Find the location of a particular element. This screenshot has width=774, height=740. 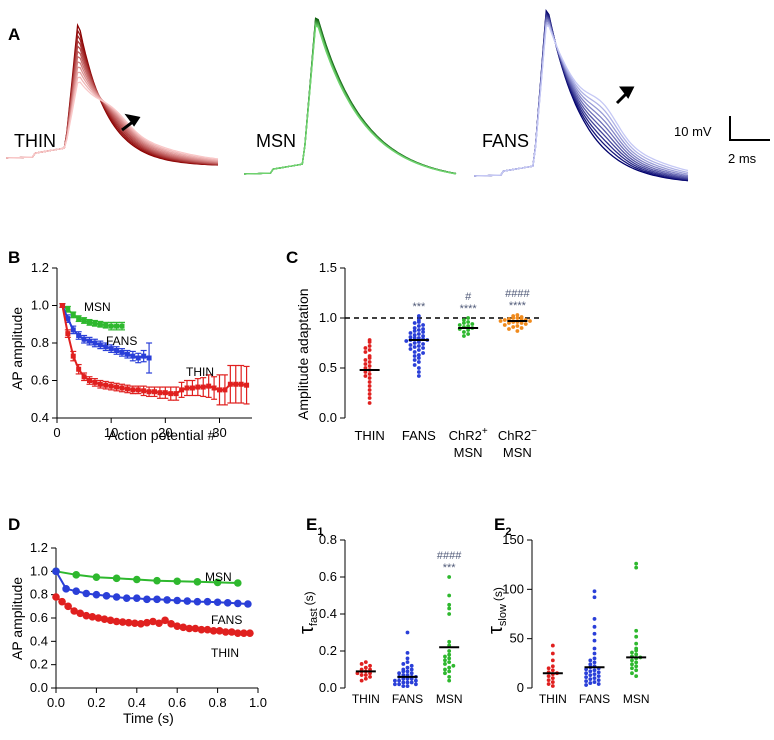

panel-e2-thin-category-label: THIN is located at coordinates (553, 699).